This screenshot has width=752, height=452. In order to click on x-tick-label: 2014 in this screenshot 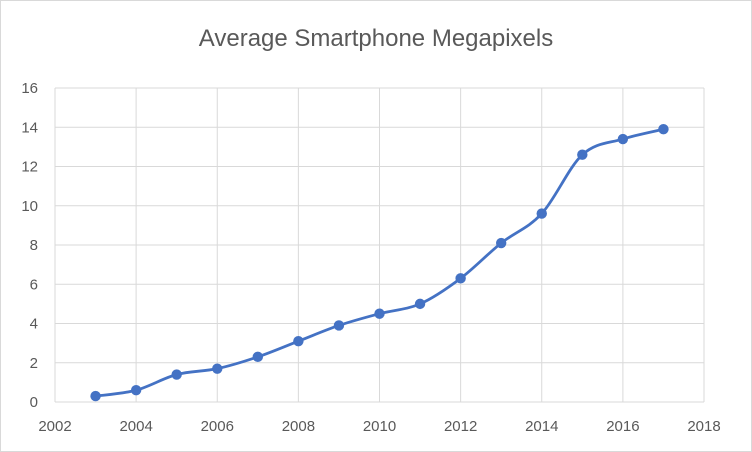, I will do `click(541, 426)`.